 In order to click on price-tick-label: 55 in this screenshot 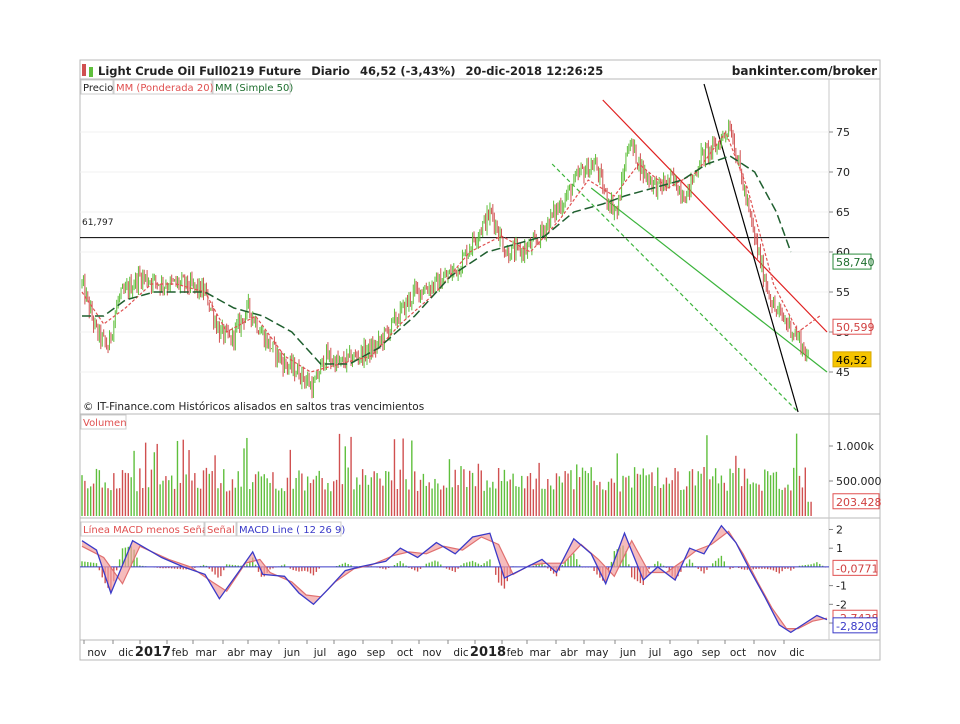, I will do `click(843, 292)`.